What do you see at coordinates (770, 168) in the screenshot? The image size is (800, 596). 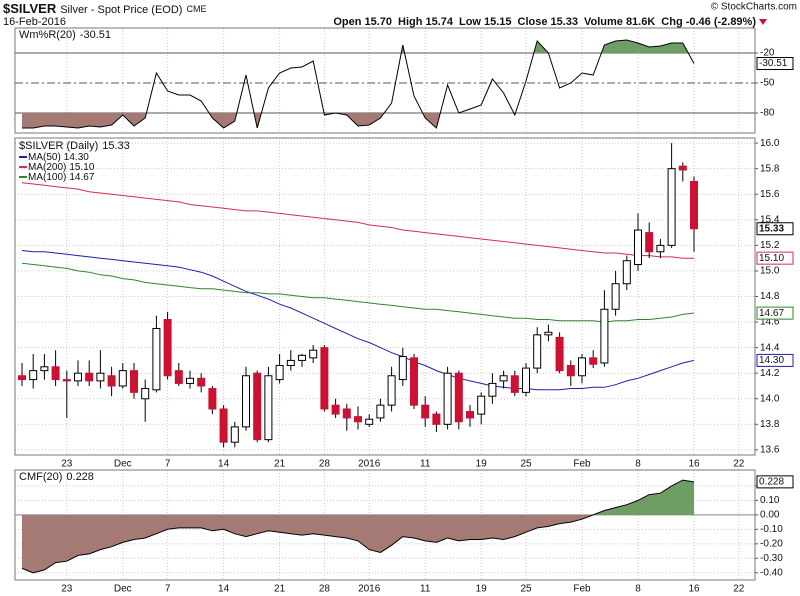 I see `y-tick-label: 15.8` at bounding box center [770, 168].